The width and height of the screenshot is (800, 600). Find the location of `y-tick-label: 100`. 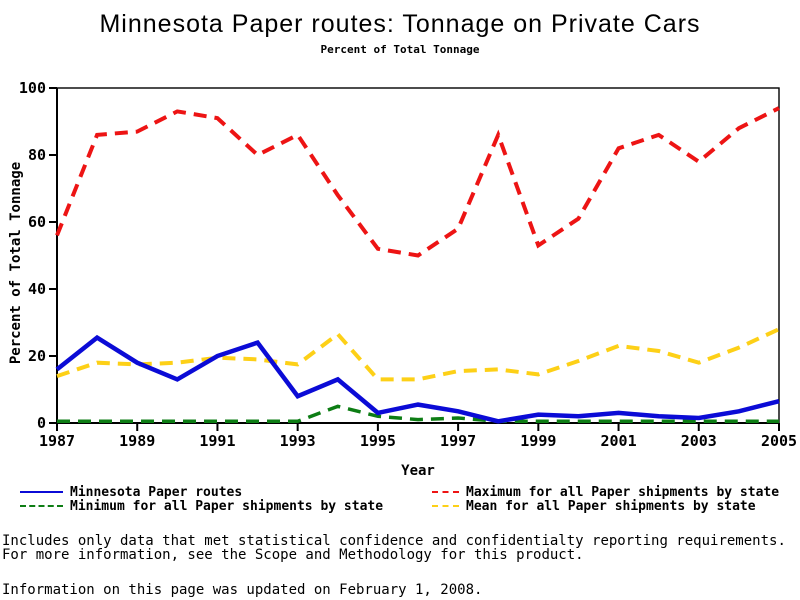

y-tick-label: 100 is located at coordinates (32, 88).